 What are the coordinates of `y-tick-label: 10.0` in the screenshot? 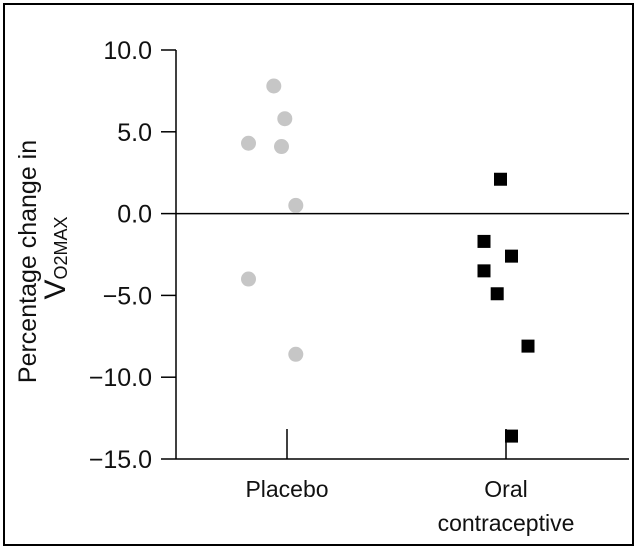 It's located at (127, 51).